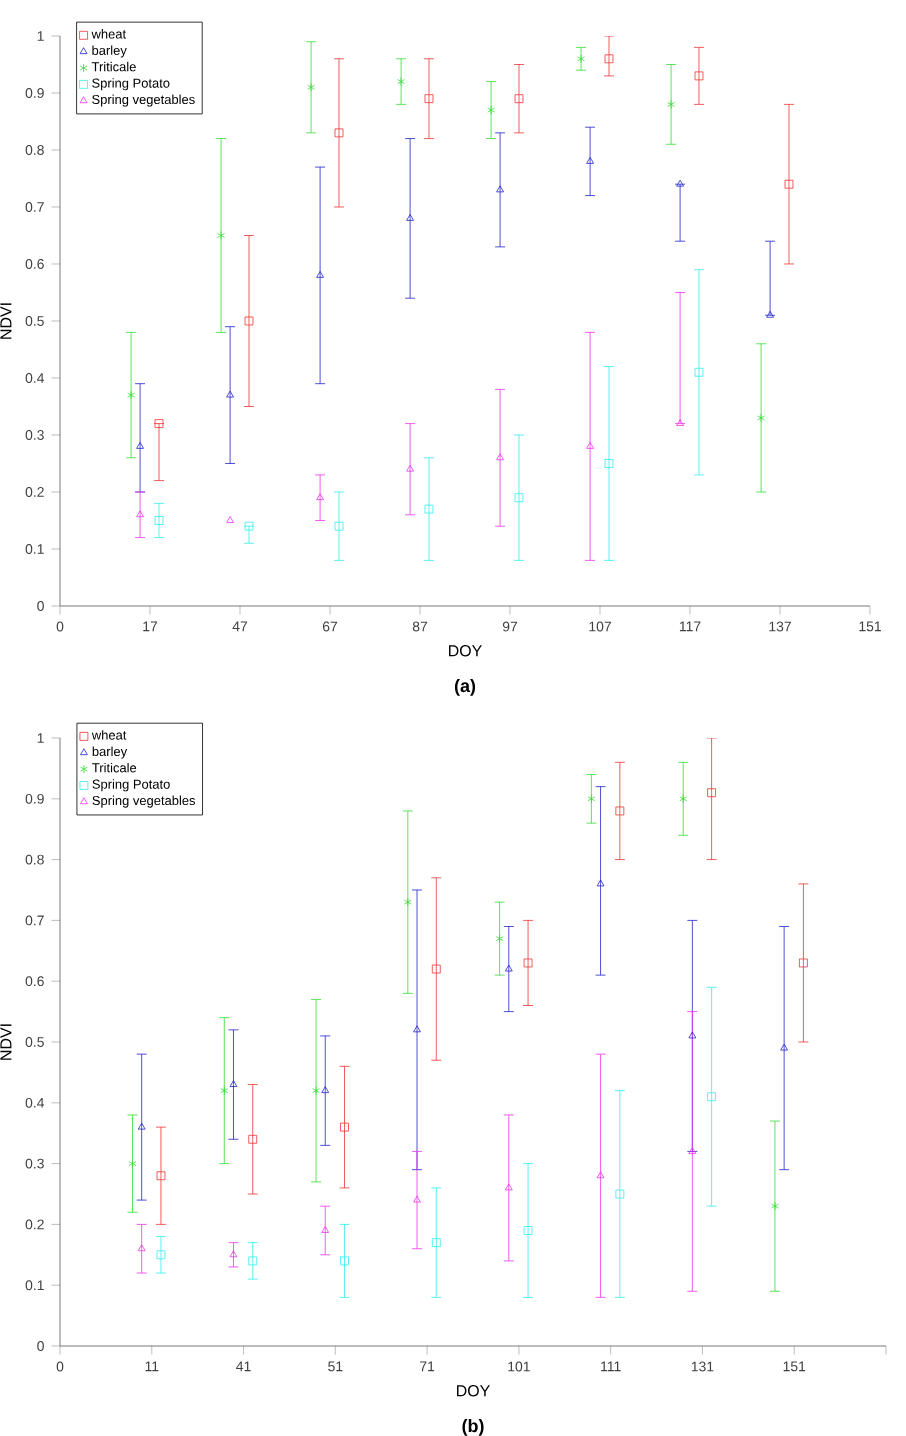 The image size is (906, 1436). What do you see at coordinates (473, 1427) in the screenshot?
I see `text: (b)` at bounding box center [473, 1427].